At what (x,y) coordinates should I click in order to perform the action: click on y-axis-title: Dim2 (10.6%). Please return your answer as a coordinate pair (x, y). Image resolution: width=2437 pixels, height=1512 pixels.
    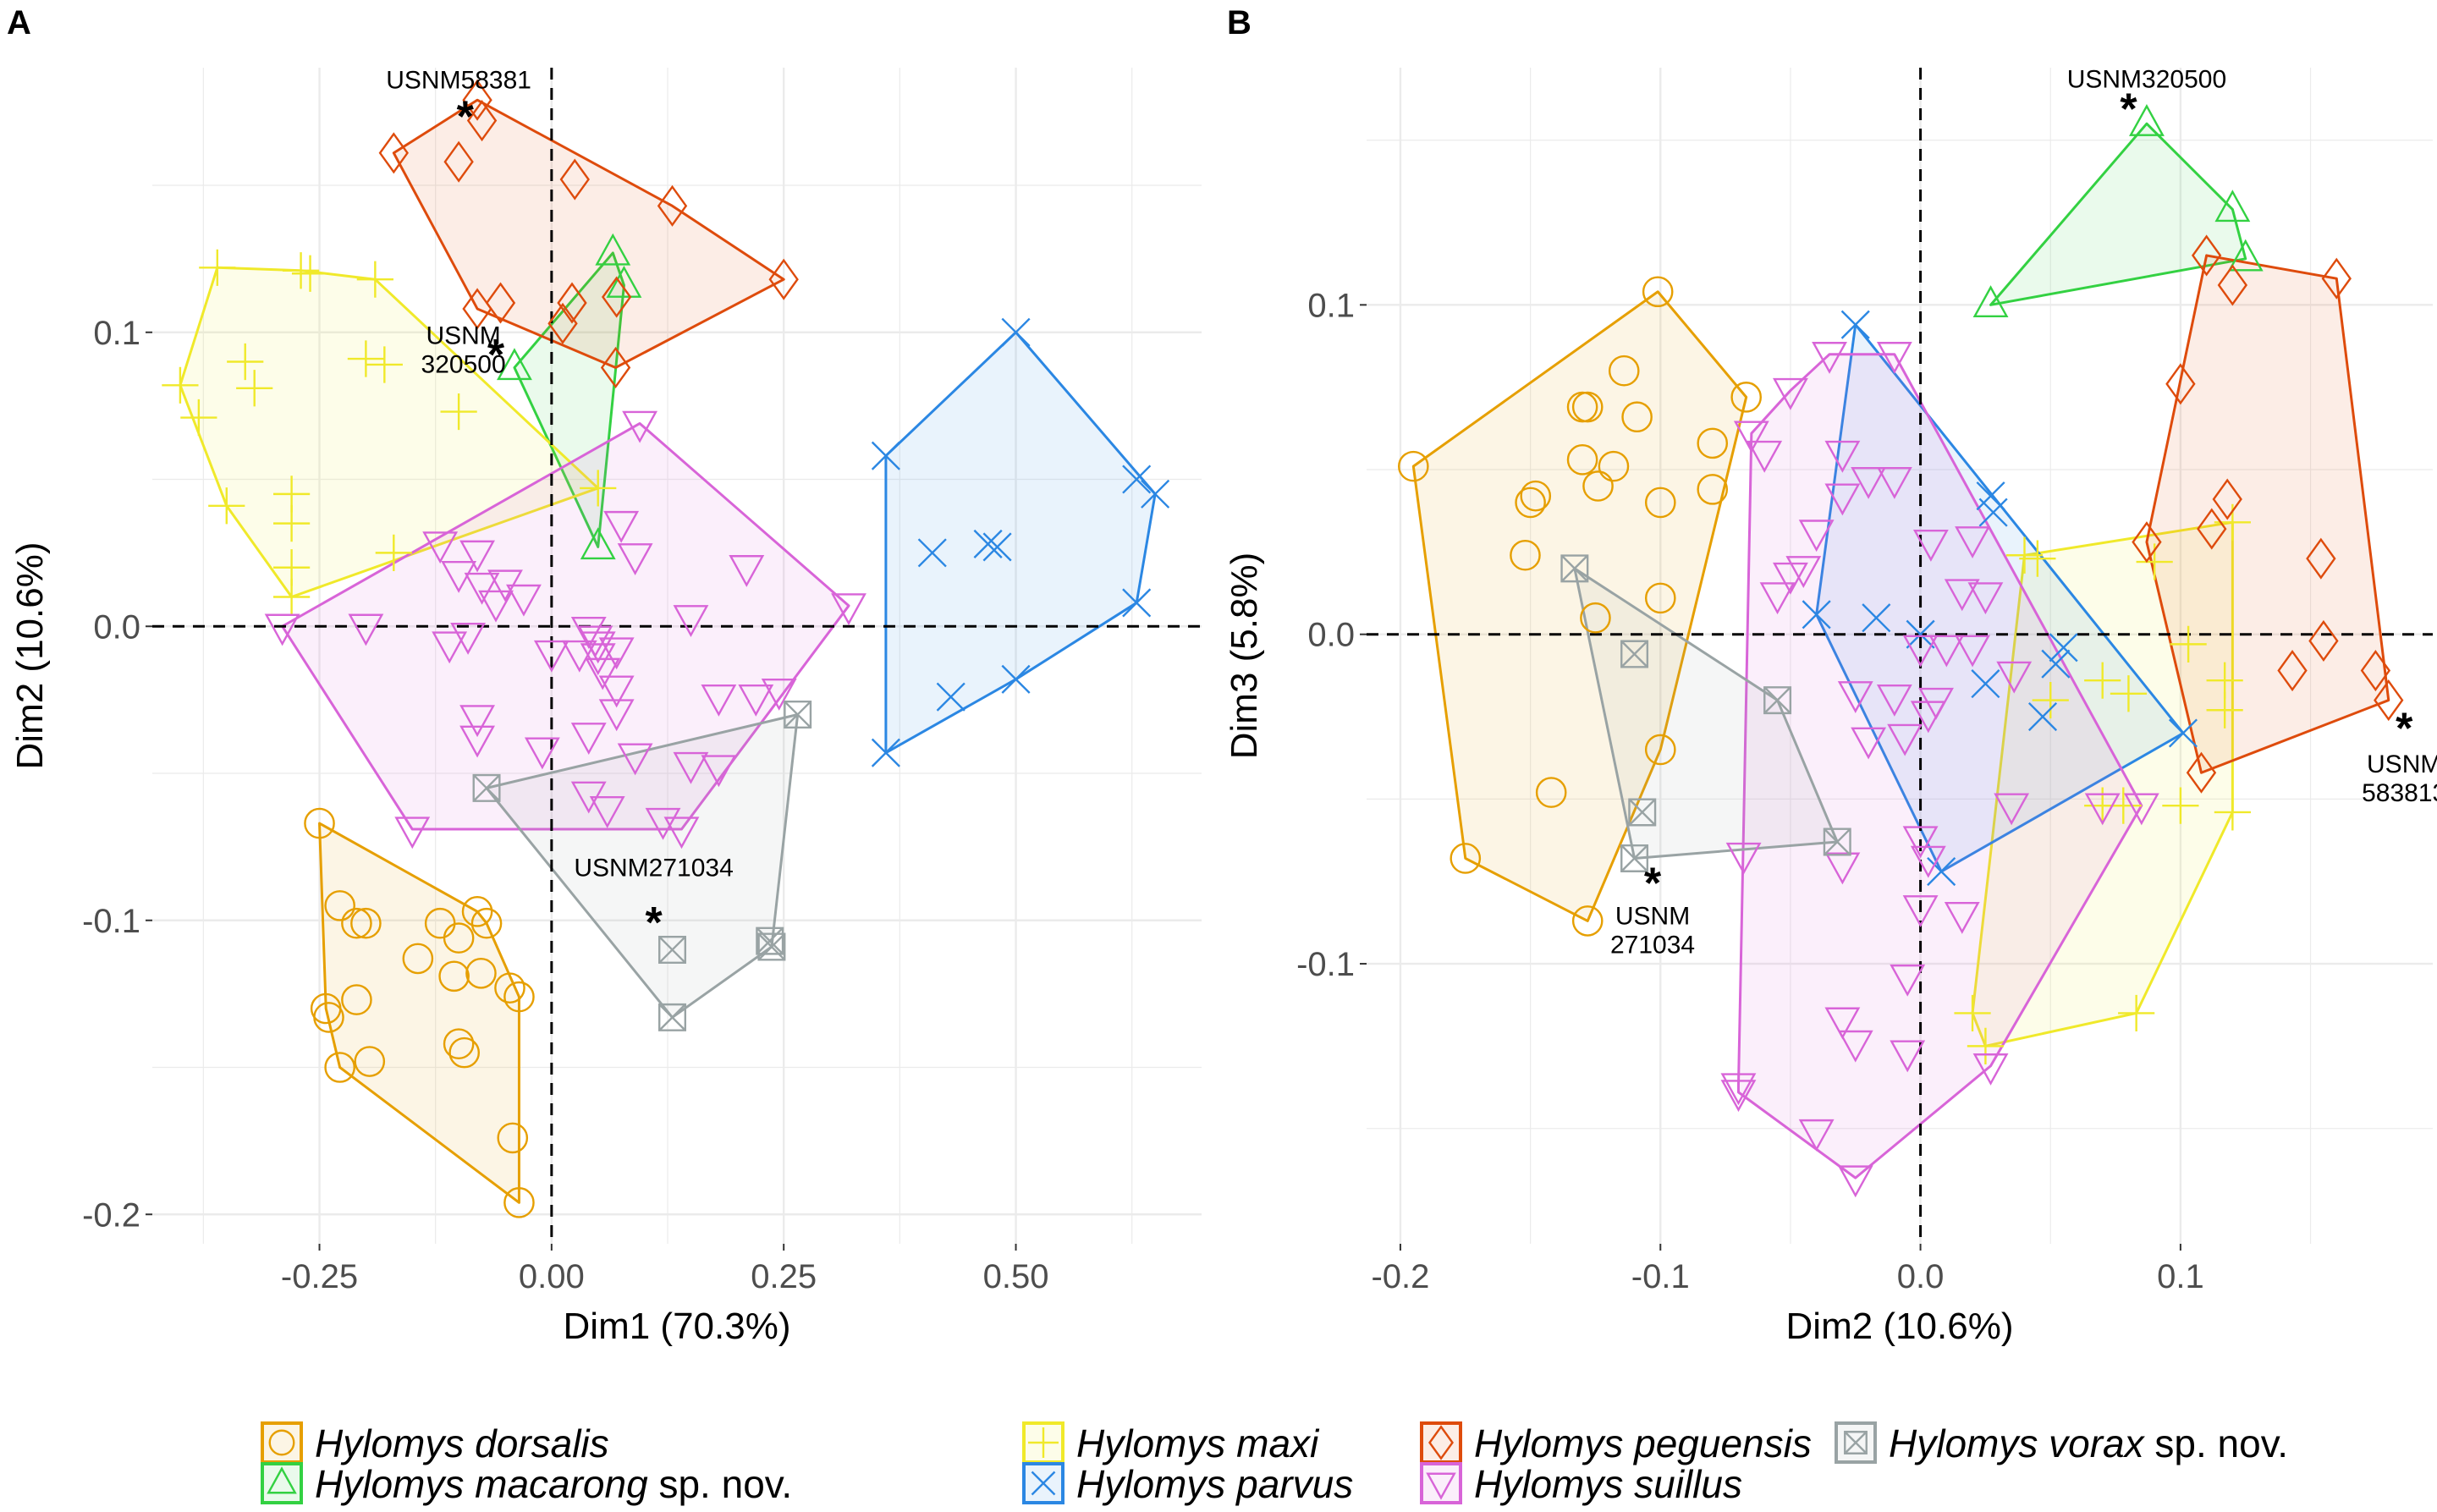
    Looking at the image, I should click on (30, 656).